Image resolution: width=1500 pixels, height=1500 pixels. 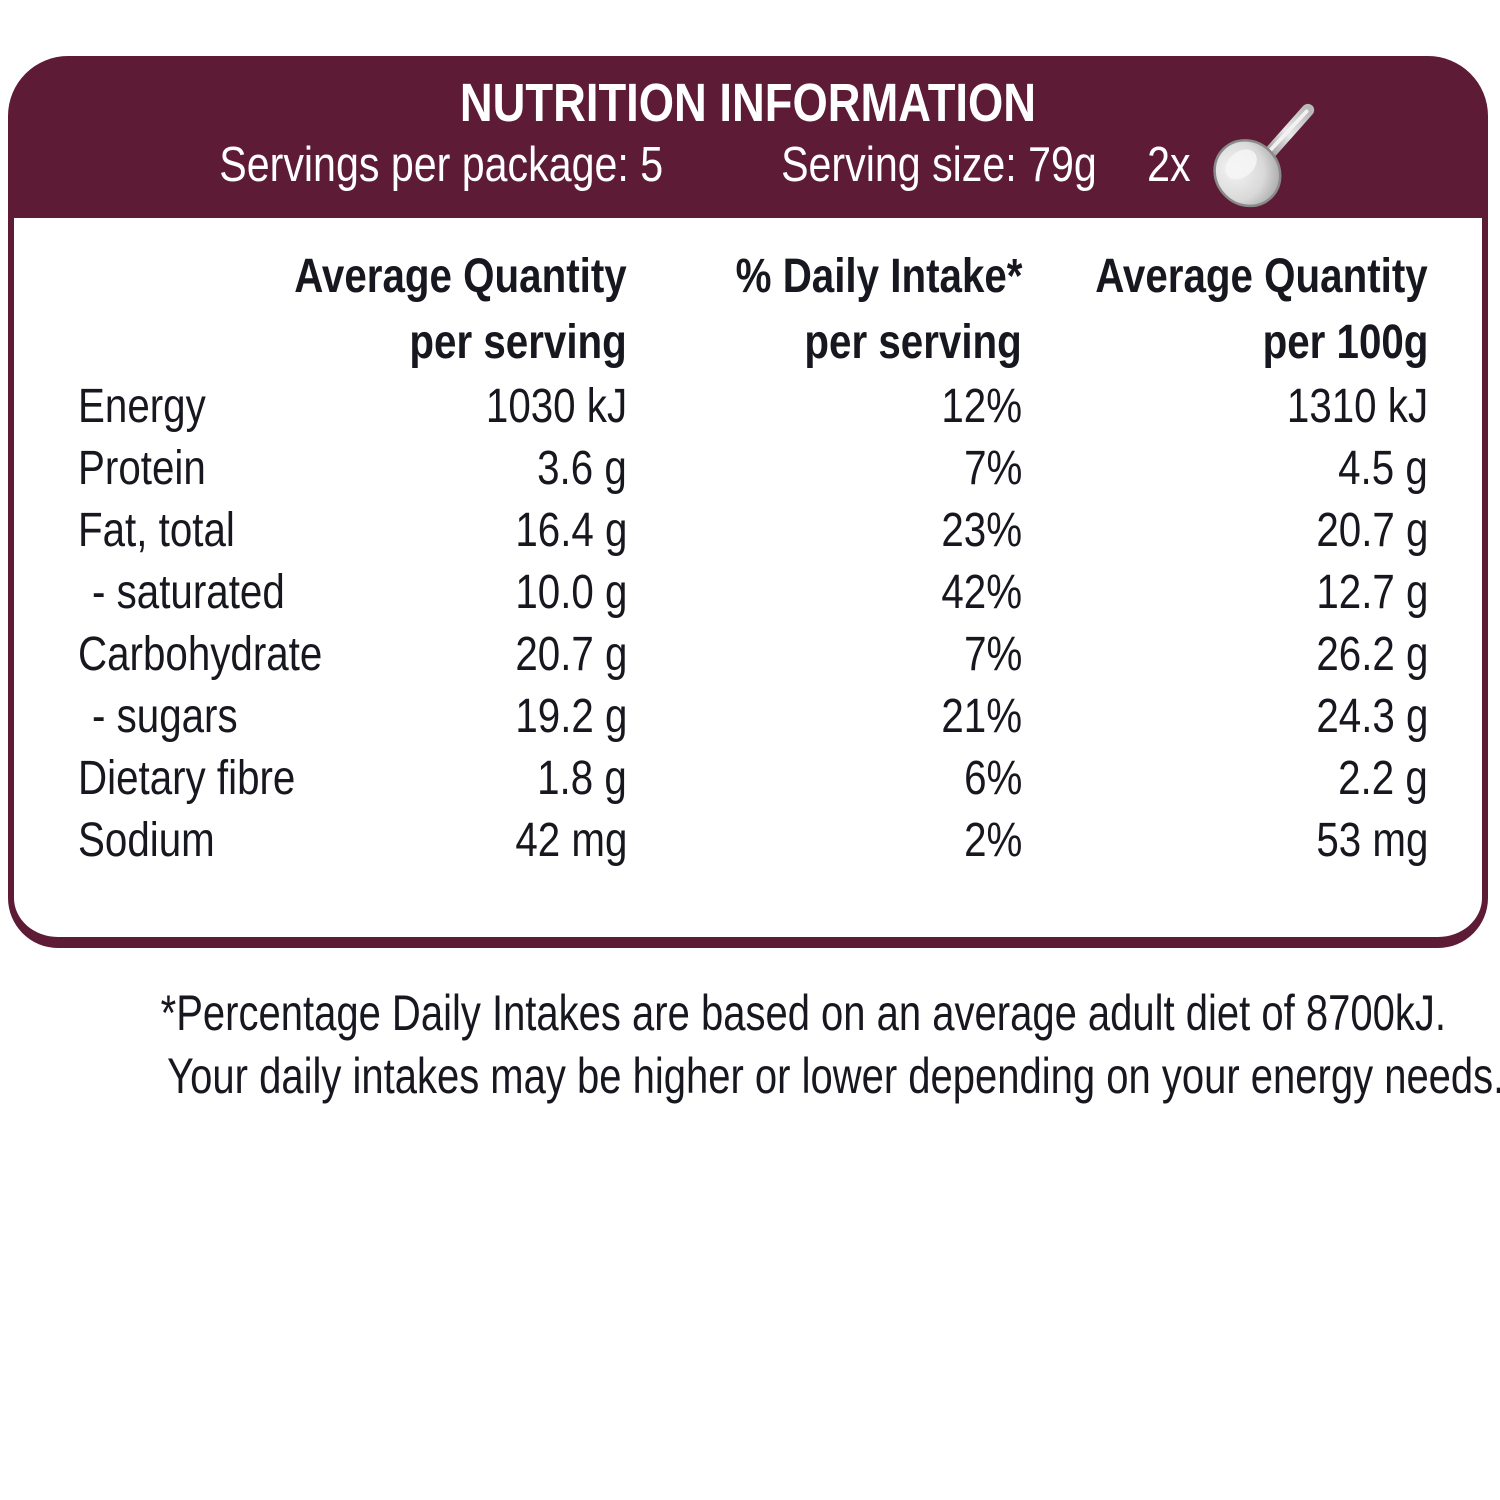 What do you see at coordinates (939, 165) in the screenshot?
I see `serving-size: Serving size: 79g` at bounding box center [939, 165].